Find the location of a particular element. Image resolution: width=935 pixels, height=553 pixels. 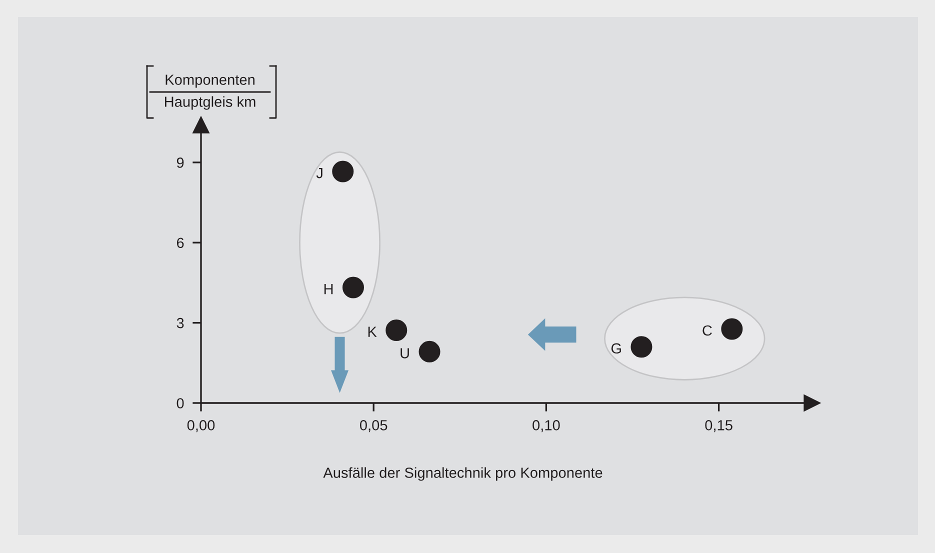

y-tick-label: 9 is located at coordinates (180, 163).